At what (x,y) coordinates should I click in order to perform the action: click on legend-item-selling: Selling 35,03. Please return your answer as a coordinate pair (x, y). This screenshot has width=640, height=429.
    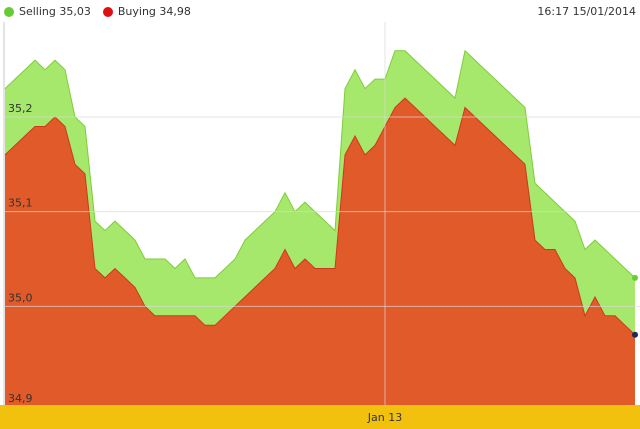
    Looking at the image, I should click on (47, 11).